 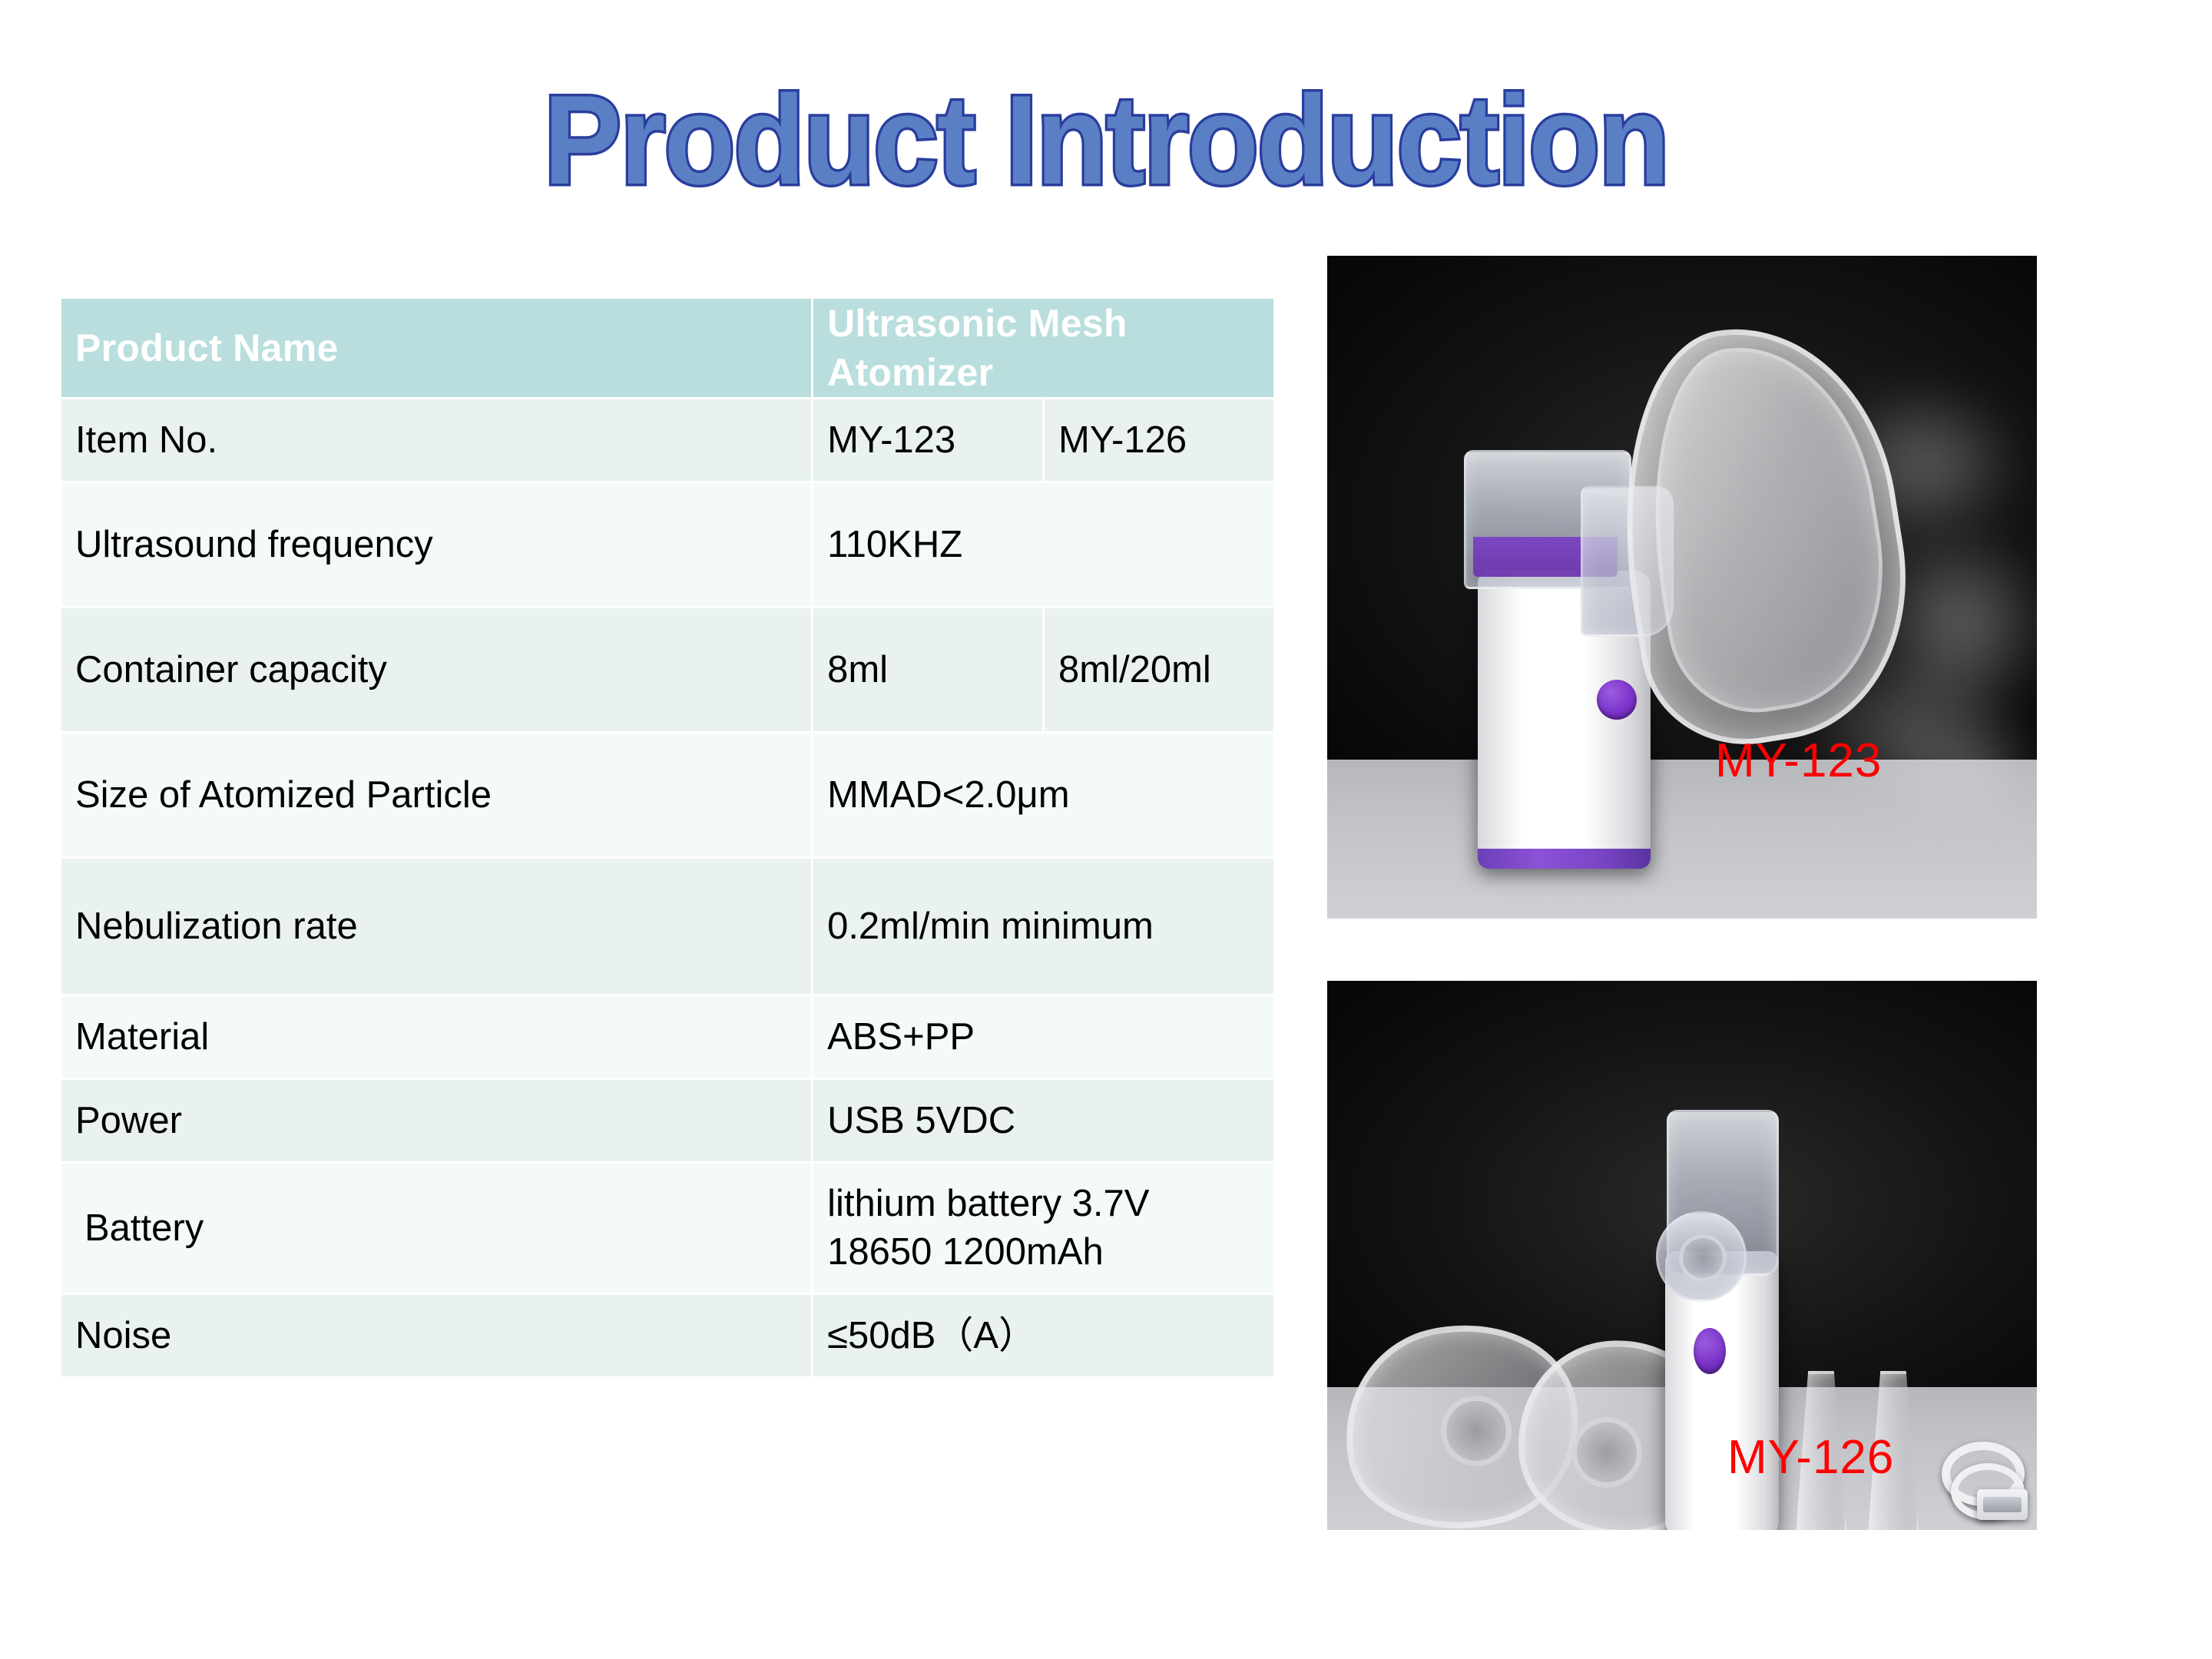 What do you see at coordinates (1043, 1336) in the screenshot?
I see `row-value-noise: ≤50dB（A）` at bounding box center [1043, 1336].